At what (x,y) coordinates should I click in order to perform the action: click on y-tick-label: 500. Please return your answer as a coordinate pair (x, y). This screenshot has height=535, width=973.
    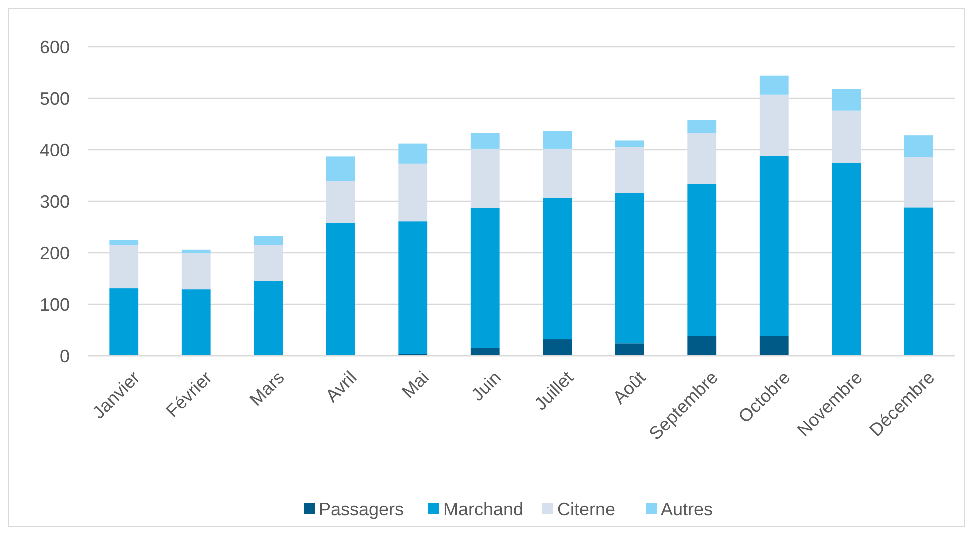
    Looking at the image, I should click on (55, 98).